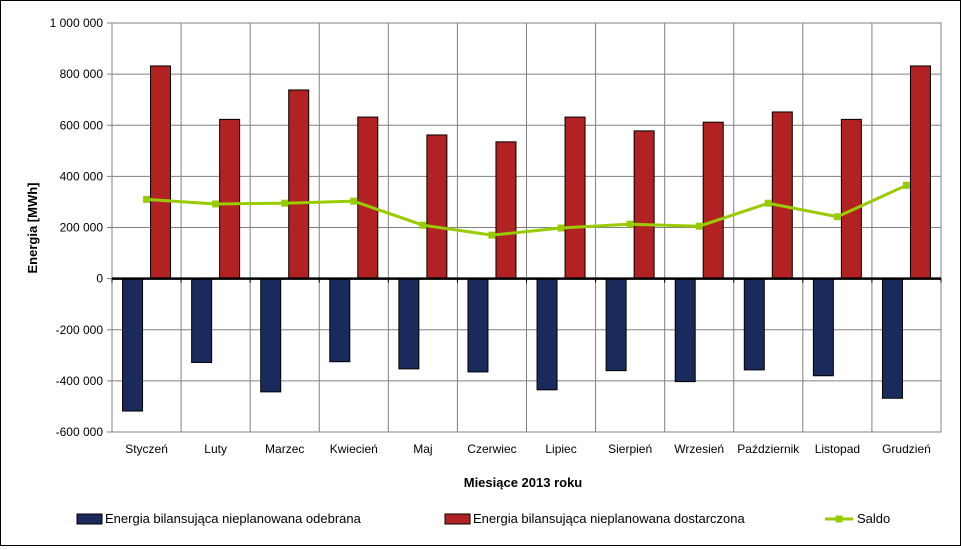  I want to click on legend-swatch-saldo-marker, so click(839, 519).